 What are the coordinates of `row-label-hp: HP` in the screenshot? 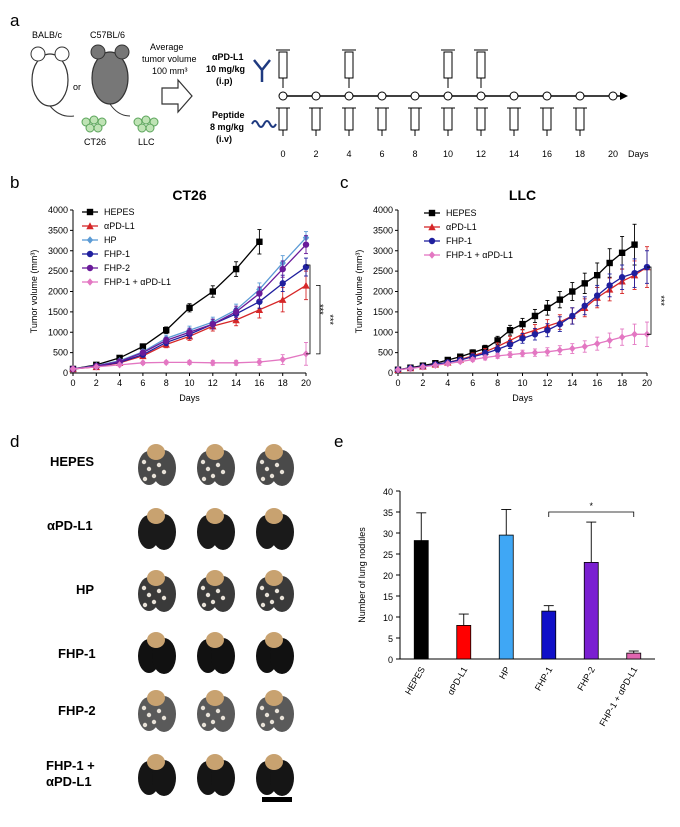 It's located at (85, 589).